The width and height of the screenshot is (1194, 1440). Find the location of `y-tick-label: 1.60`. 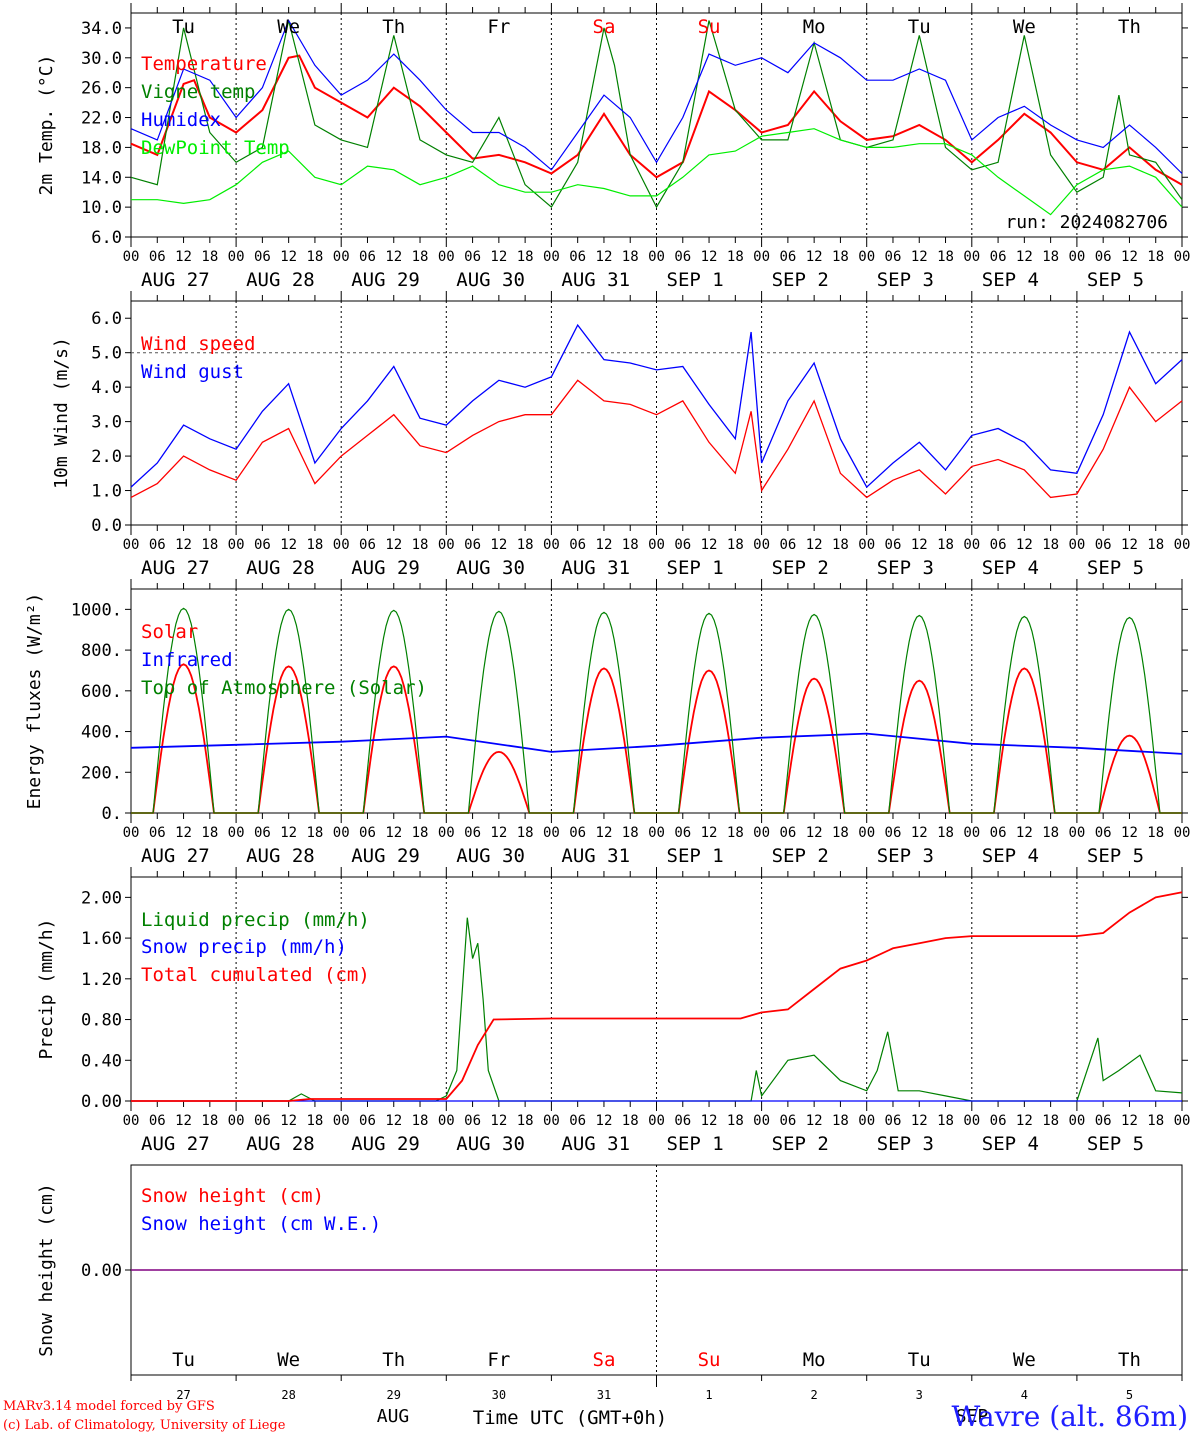

y-tick-label: 1.60 is located at coordinates (101, 939).